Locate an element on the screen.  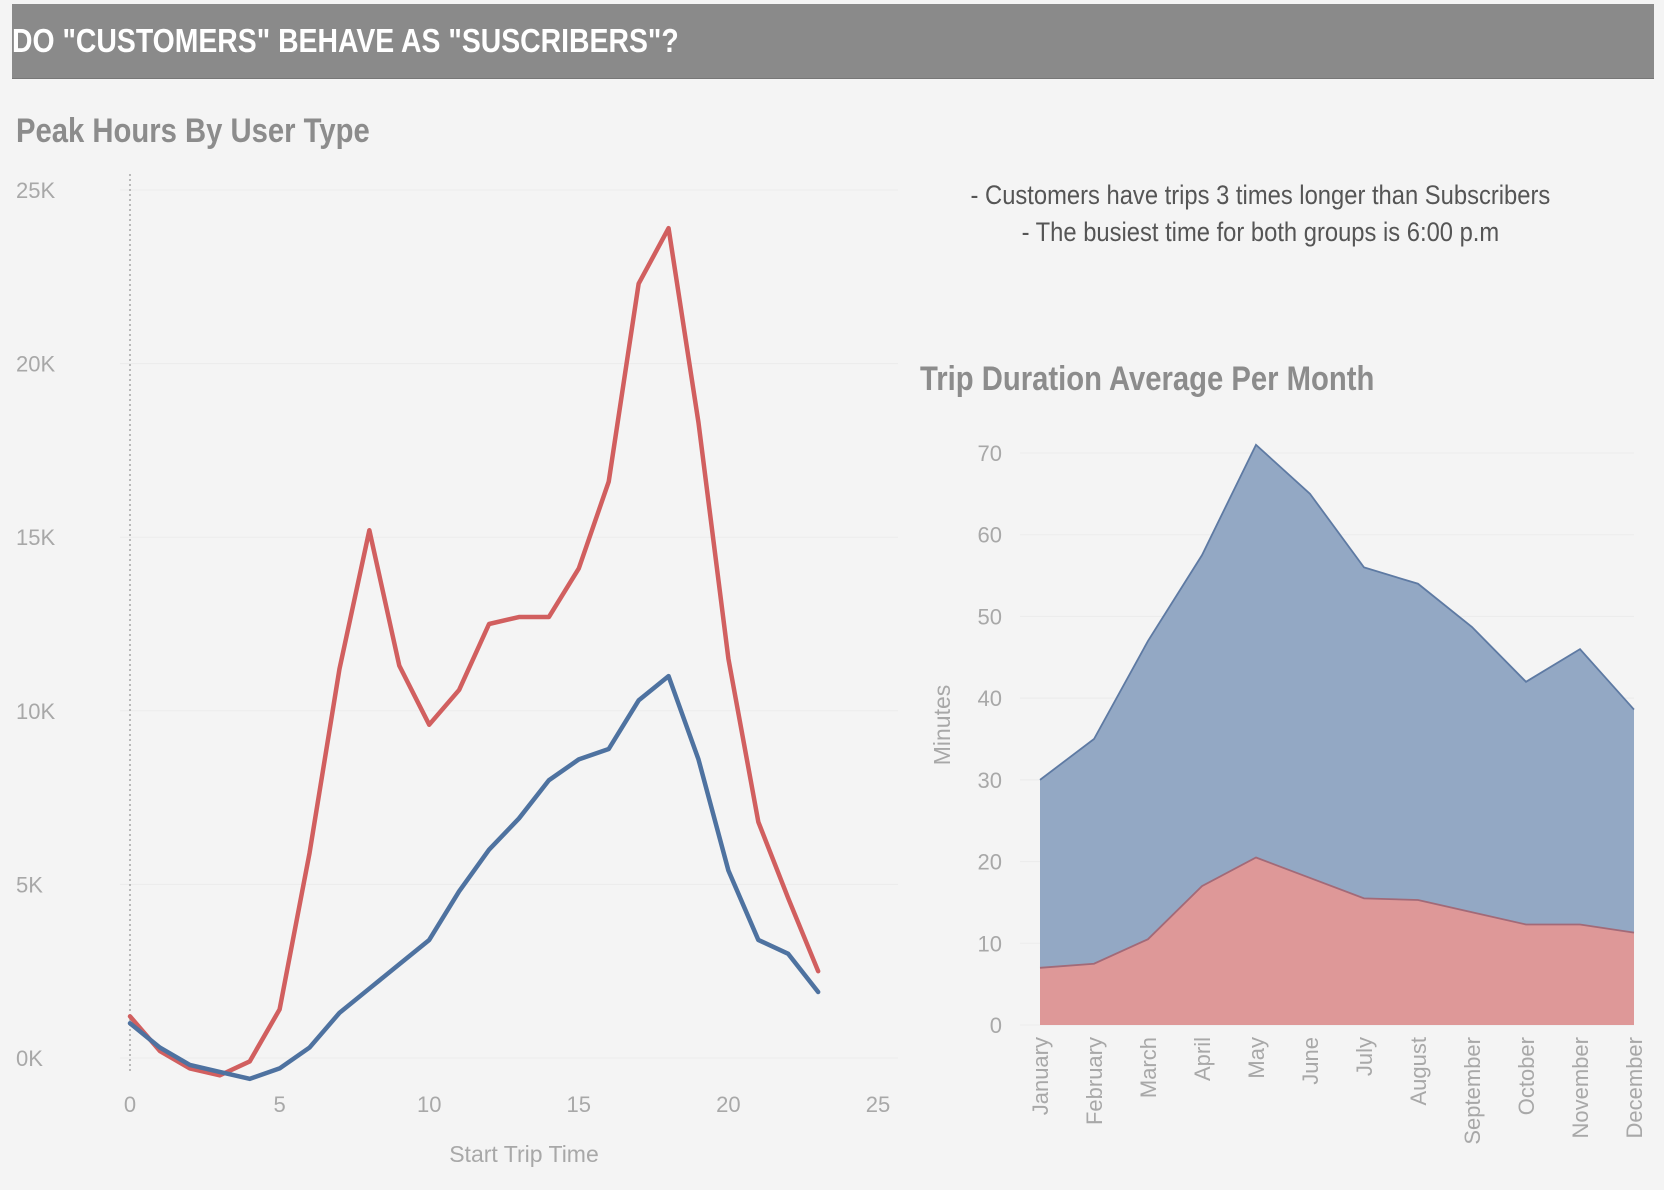
y-axis-title: Minutes is located at coordinates (942, 725).